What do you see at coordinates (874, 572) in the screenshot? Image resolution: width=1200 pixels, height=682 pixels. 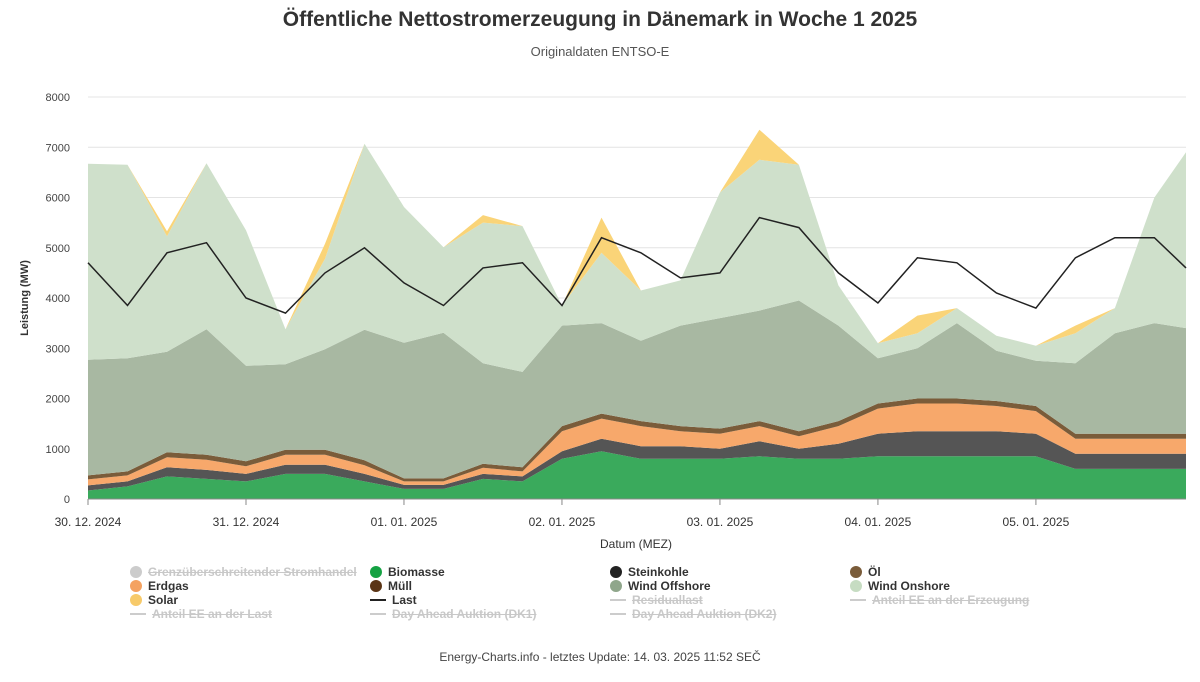 I see `legend-label: Öl` at bounding box center [874, 572].